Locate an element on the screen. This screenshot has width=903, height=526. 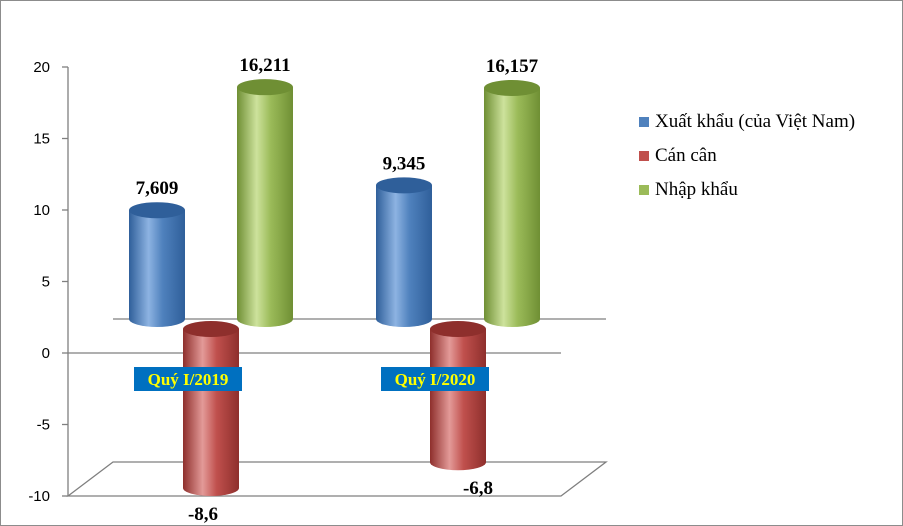
data-label: -8,6 is located at coordinates (203, 514).